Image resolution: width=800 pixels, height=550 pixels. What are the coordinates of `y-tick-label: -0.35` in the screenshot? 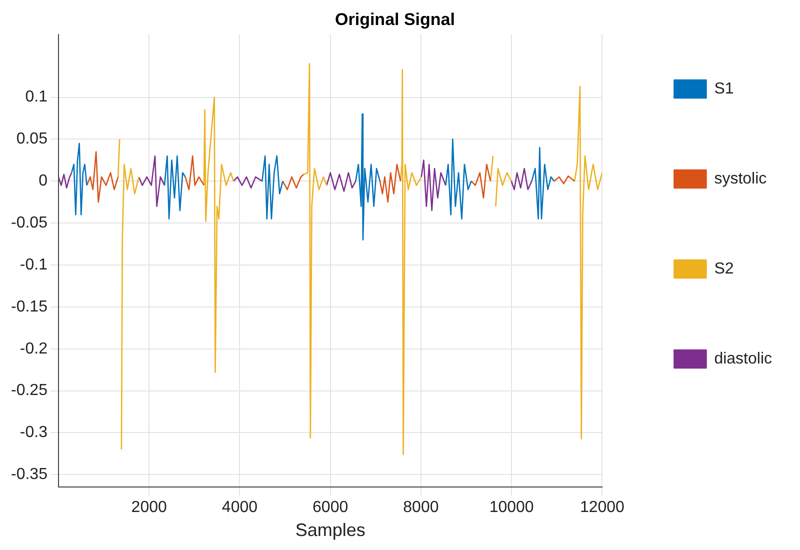 It's located at (29, 475).